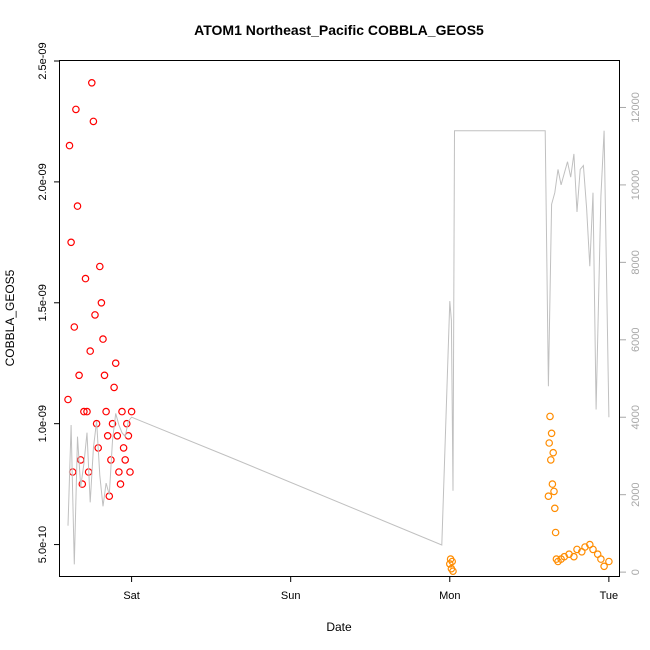 The width and height of the screenshot is (650, 650). Describe the element at coordinates (131, 596) in the screenshot. I see `x-tick-label-0: Sat` at that location.